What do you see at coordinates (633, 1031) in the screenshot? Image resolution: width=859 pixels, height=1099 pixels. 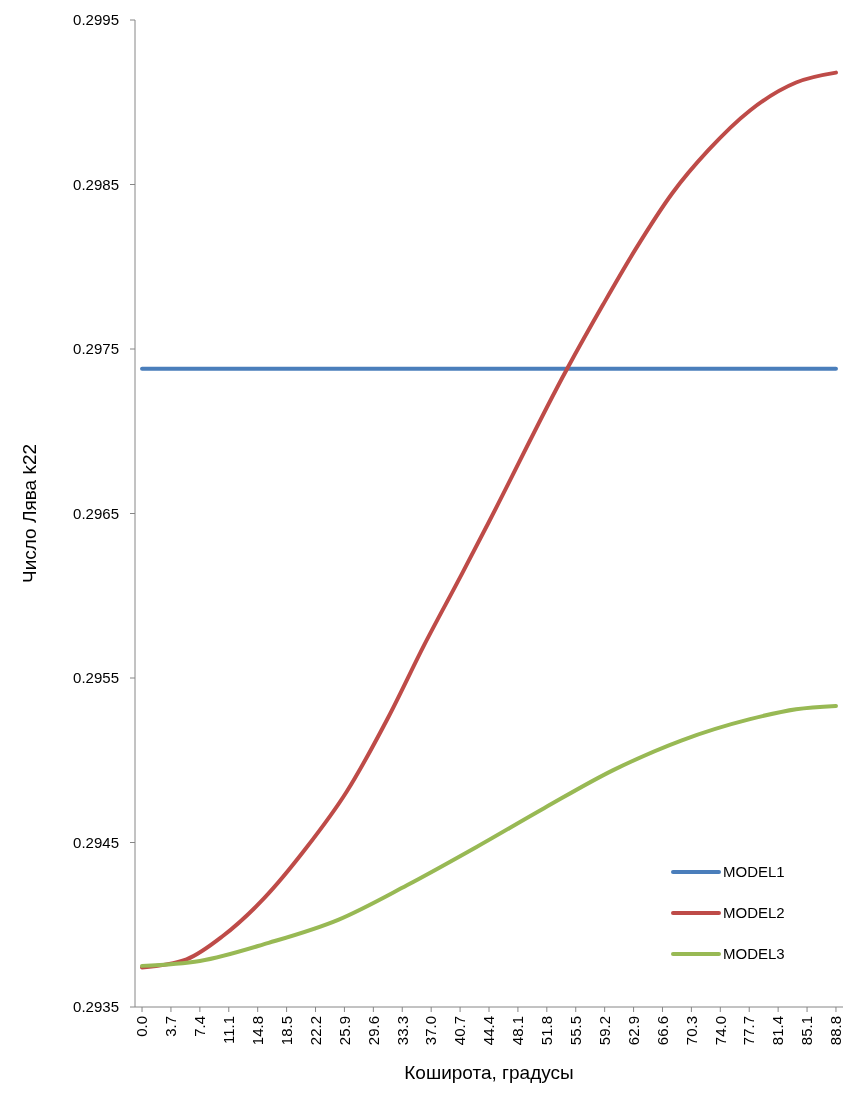 I see `x-tick-label: 62.9` at bounding box center [633, 1031].